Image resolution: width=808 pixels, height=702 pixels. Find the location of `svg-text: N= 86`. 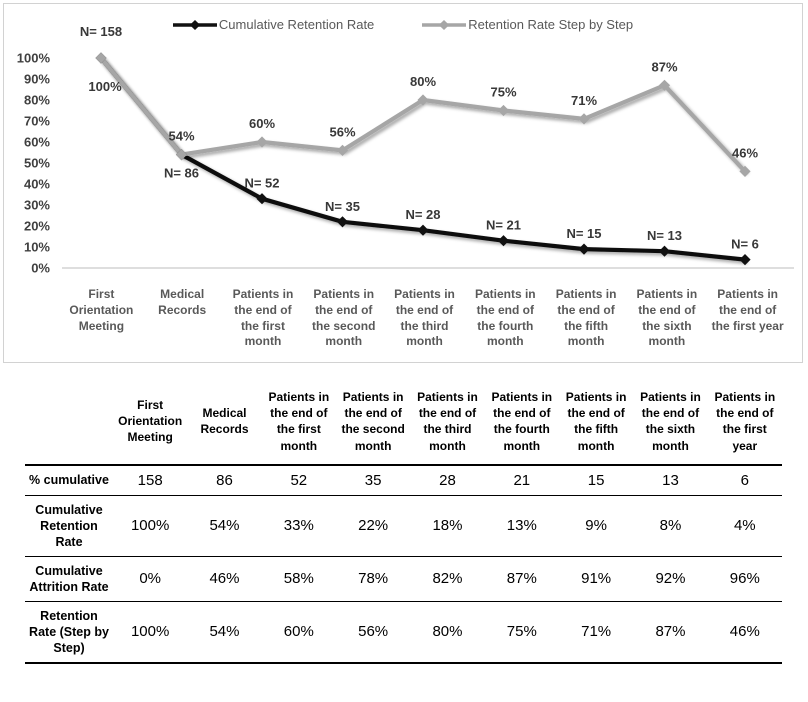

svg-text: N= 86 is located at coordinates (181, 173).